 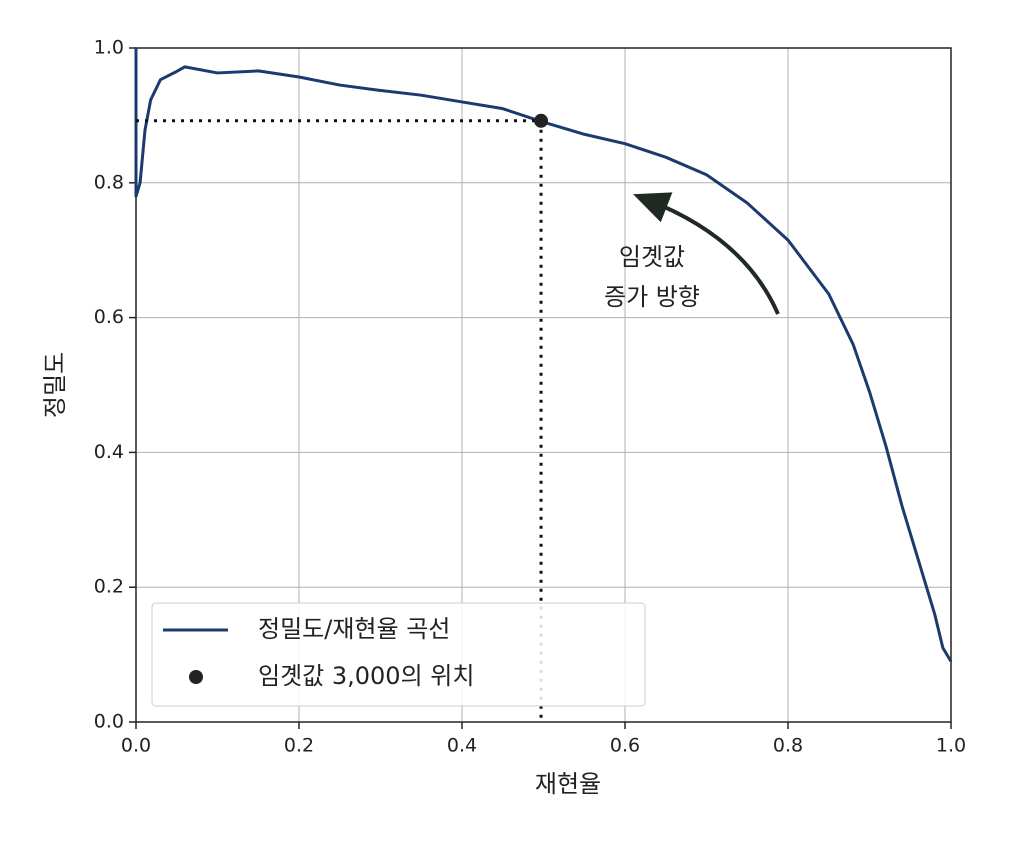 I want to click on y-tick-label: 0.8, so click(x=109, y=182).